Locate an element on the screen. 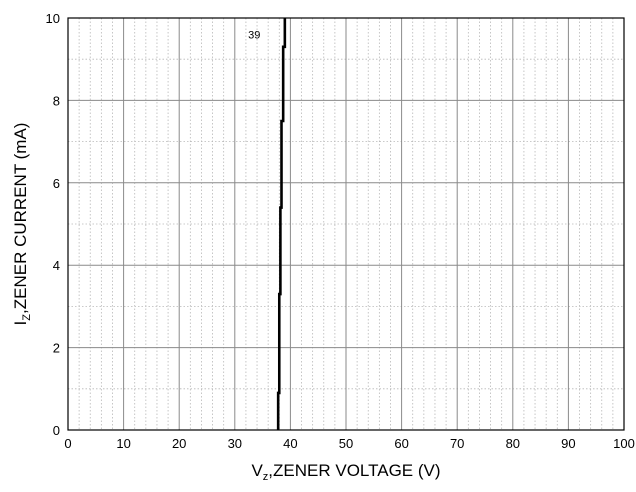 The height and width of the screenshot is (492, 636). x-tick-label: 90 is located at coordinates (568, 443).